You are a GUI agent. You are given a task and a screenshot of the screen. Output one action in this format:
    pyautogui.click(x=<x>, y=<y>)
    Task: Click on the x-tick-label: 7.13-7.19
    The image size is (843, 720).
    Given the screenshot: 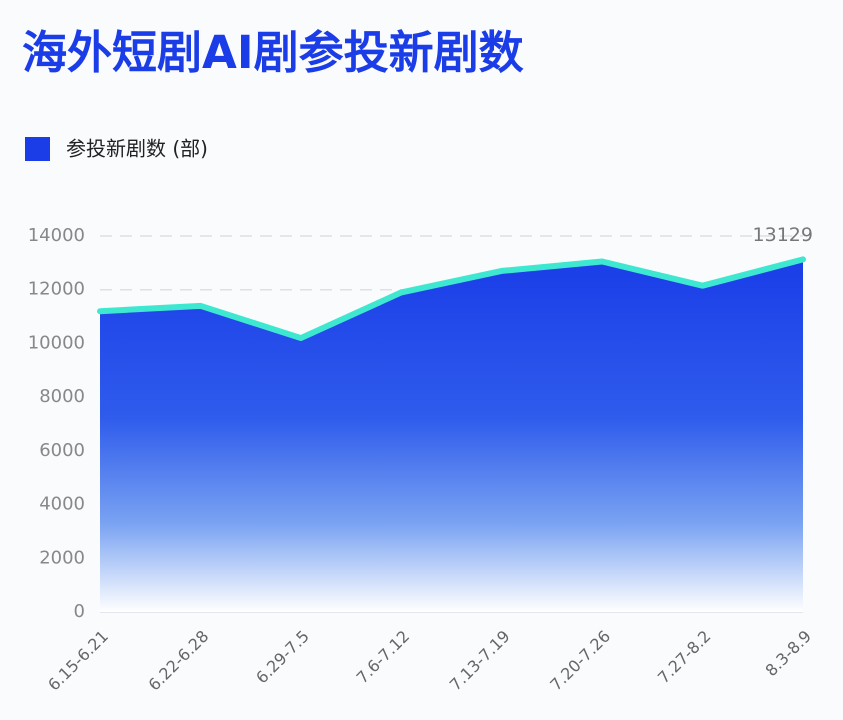 What is the action you would take?
    pyautogui.click(x=480, y=661)
    